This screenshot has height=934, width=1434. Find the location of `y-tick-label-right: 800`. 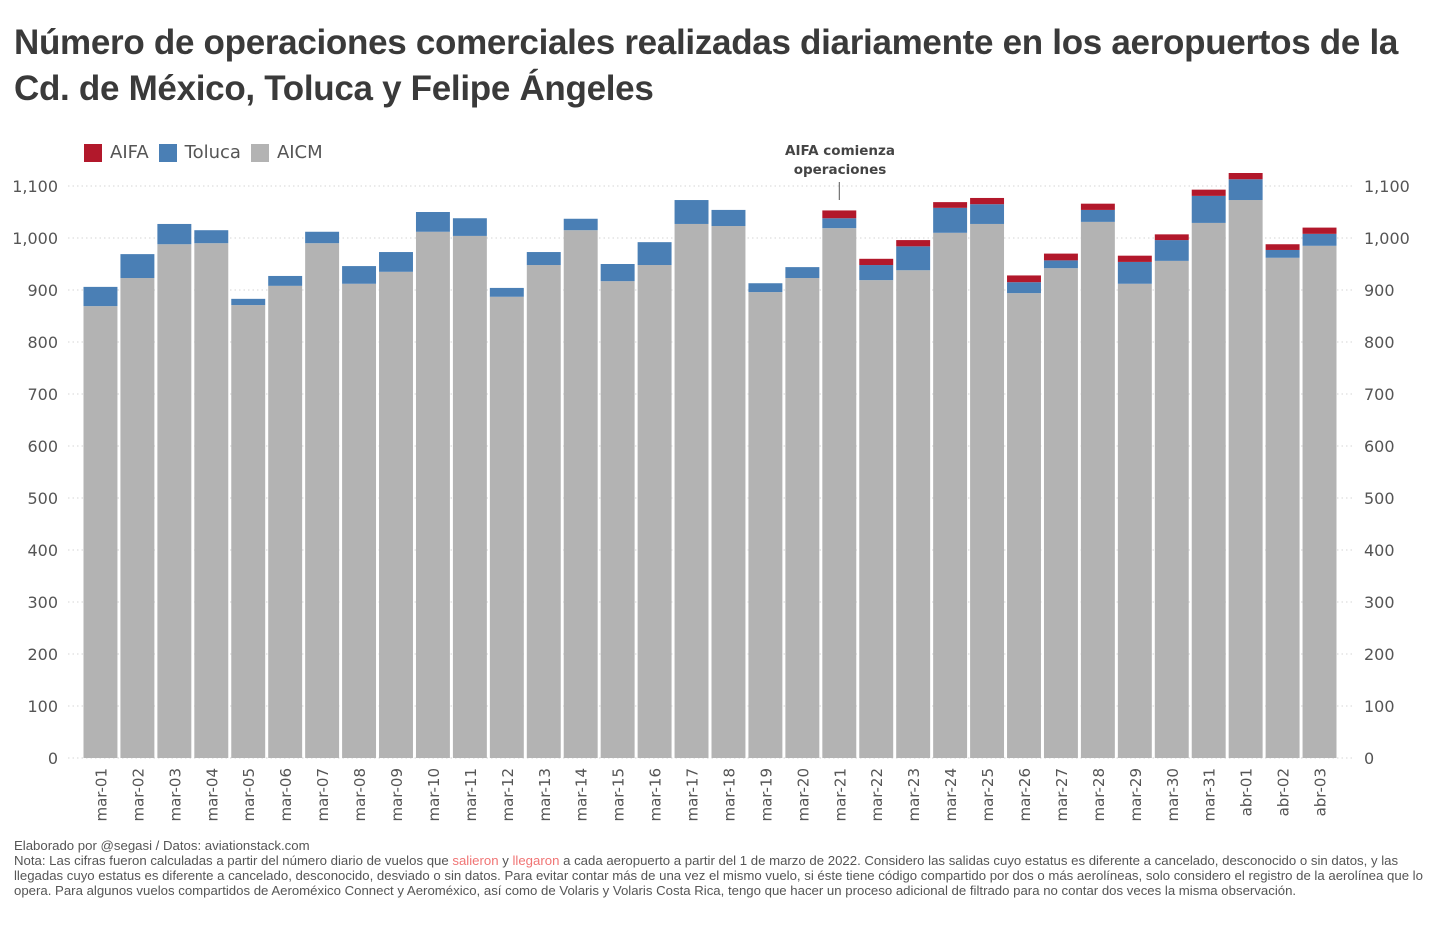

y-tick-label-right: 800 is located at coordinates (1379, 342).